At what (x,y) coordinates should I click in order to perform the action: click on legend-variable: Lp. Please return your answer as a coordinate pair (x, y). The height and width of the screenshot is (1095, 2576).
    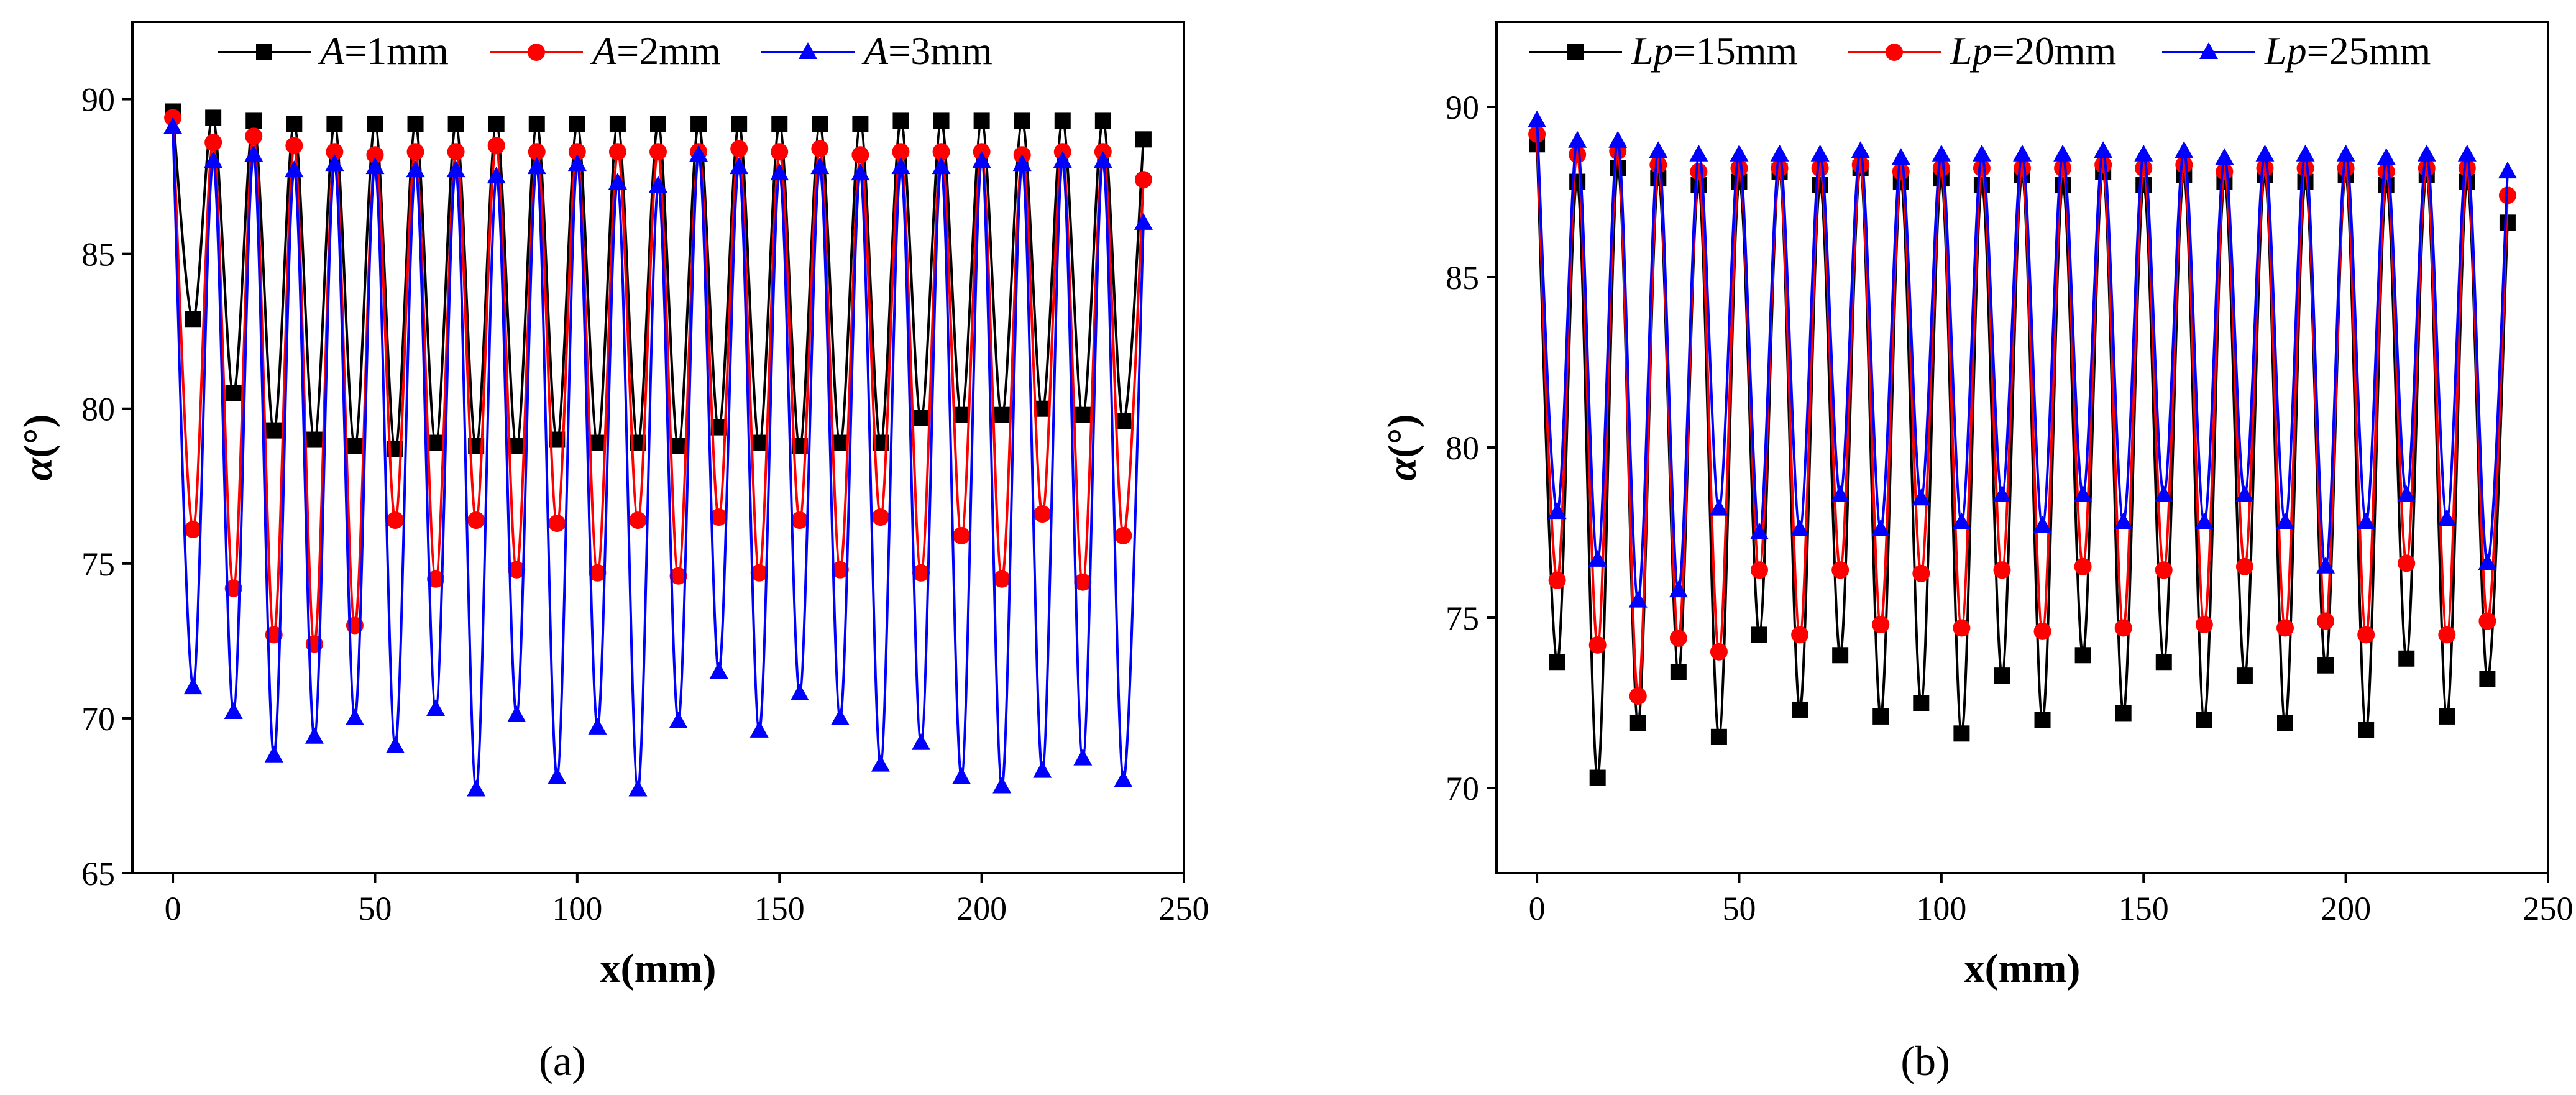
    Looking at the image, I should click on (1652, 51).